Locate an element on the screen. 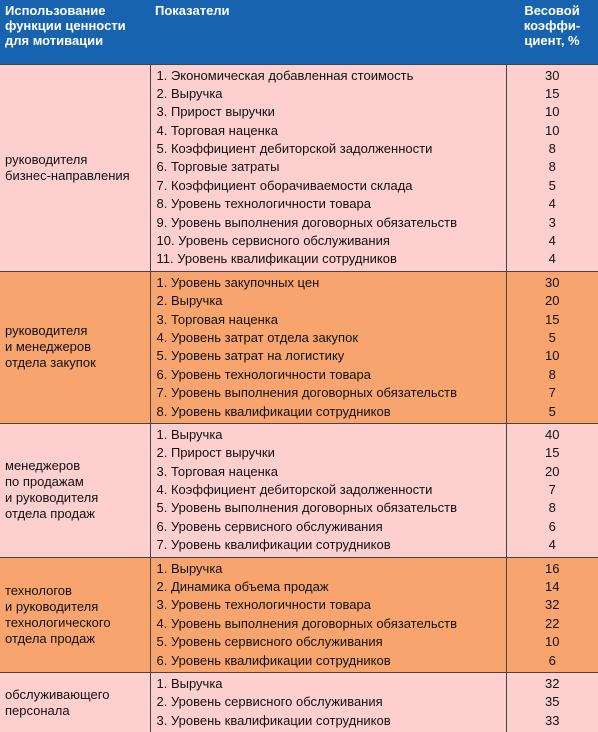  group-label: технологов is located at coordinates (75, 591).